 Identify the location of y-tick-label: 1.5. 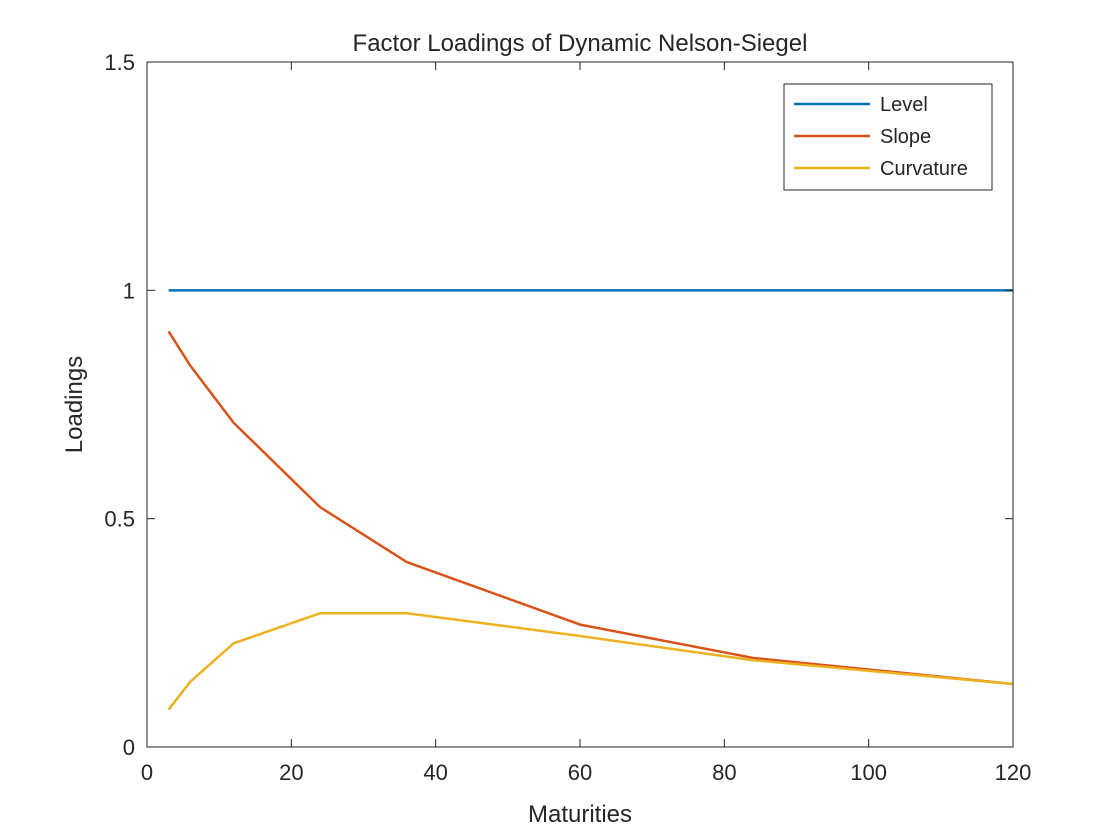
(119, 62).